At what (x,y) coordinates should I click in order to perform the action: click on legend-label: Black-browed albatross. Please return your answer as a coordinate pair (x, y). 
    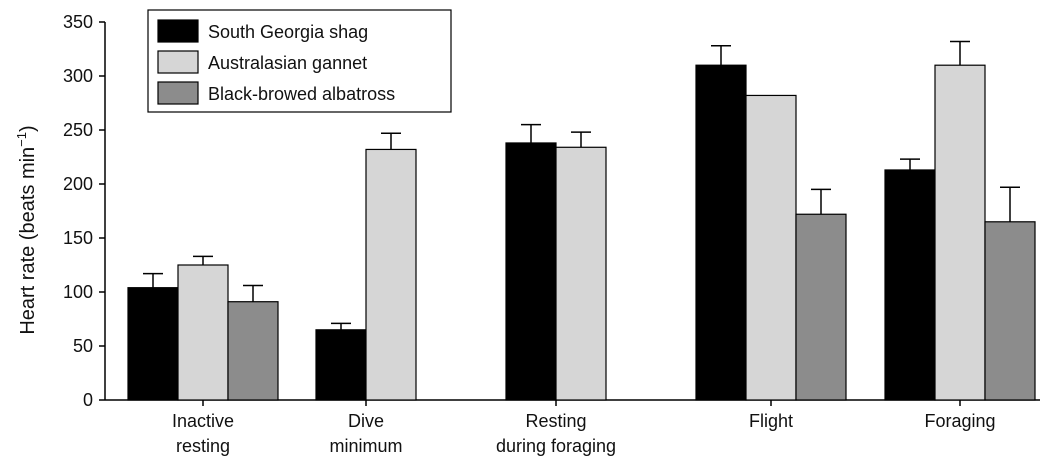
    Looking at the image, I should click on (301, 94).